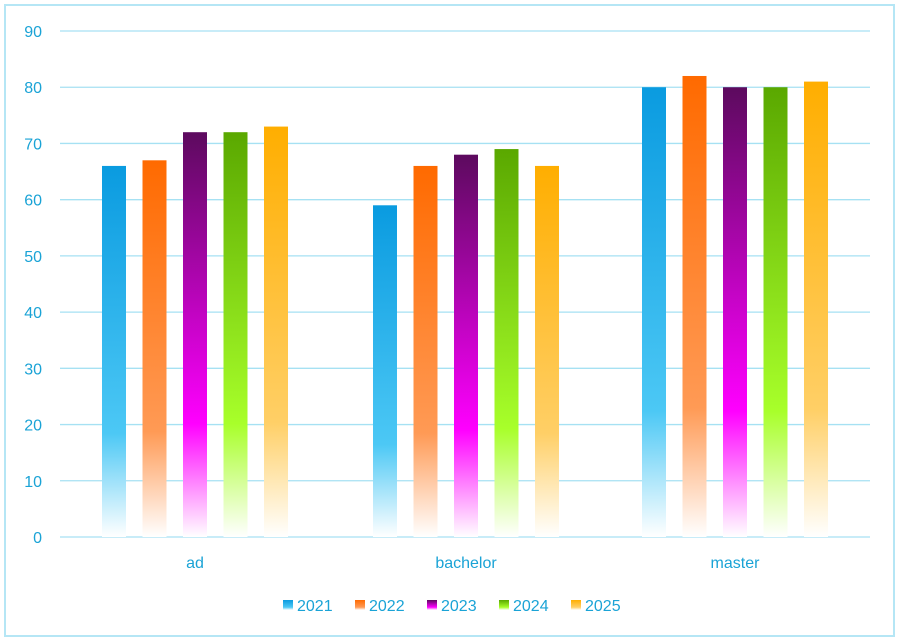 The image size is (901, 643). Describe the element at coordinates (466, 345) in the screenshot. I see `bar-bachelor-2023` at that location.